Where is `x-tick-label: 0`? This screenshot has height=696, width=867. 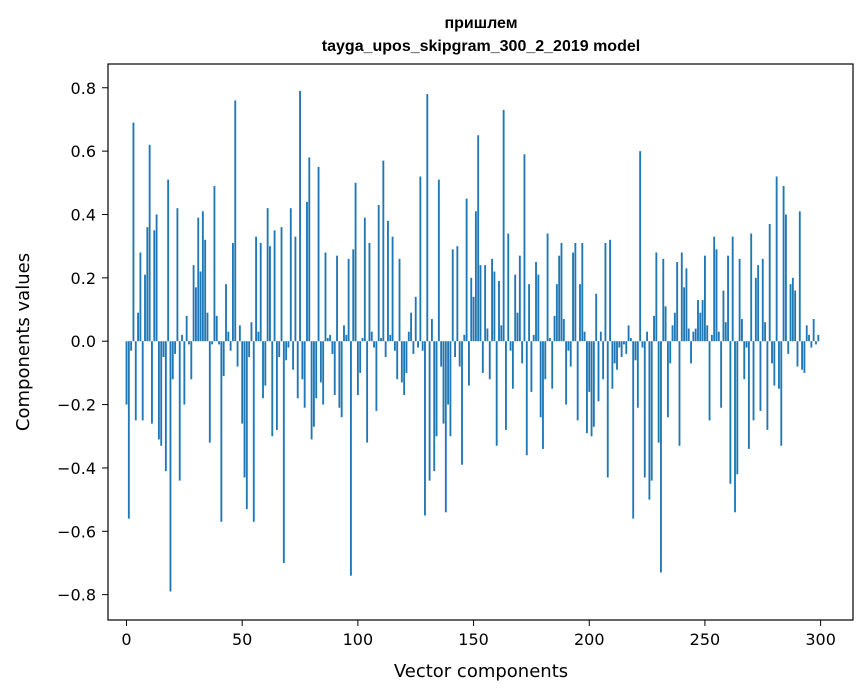 x-tick-label: 0 is located at coordinates (126, 639).